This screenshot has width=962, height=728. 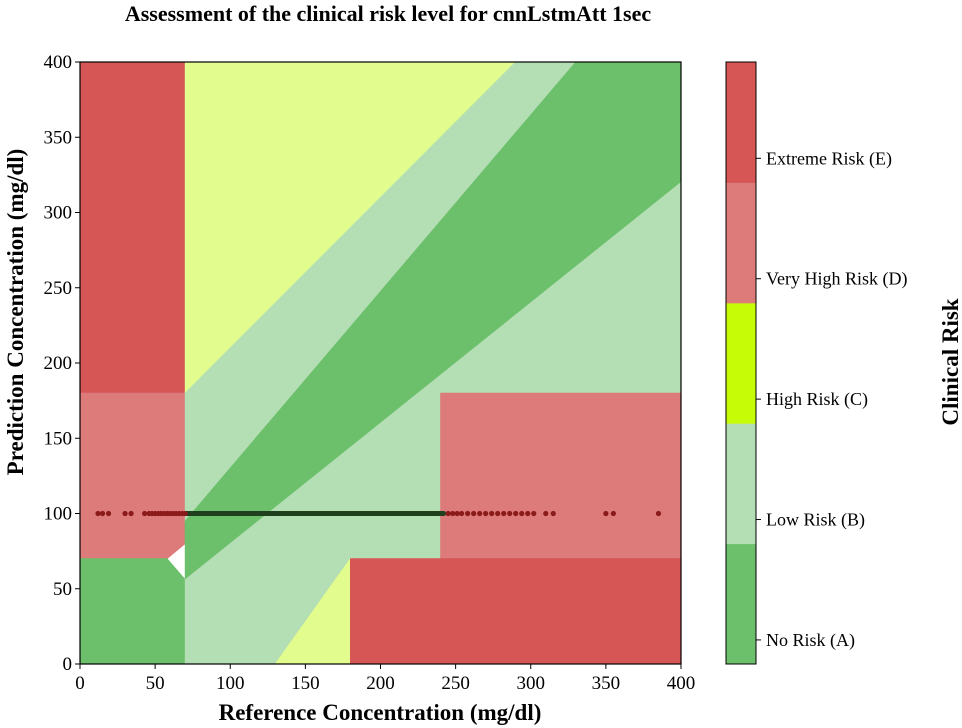 What do you see at coordinates (950, 361) in the screenshot?
I see `colorbar-title: Clinical Risk` at bounding box center [950, 361].